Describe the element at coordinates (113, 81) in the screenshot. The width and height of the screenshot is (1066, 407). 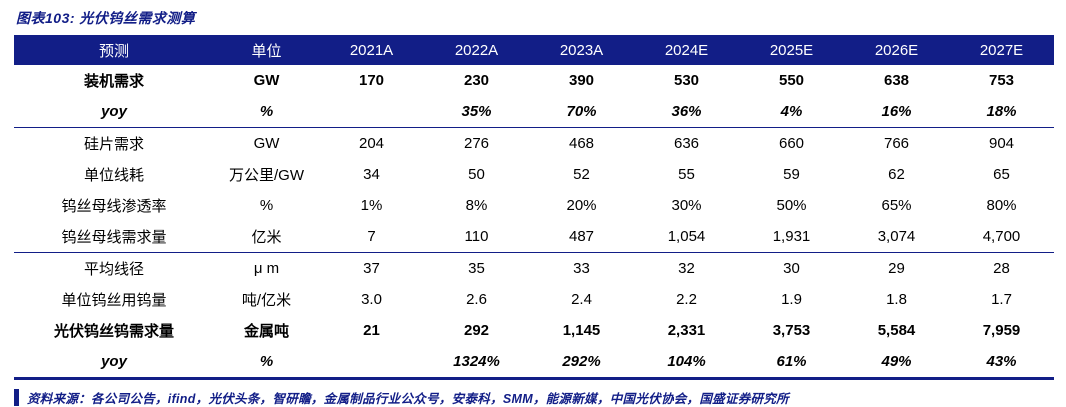
I see `row-label: 装机需求` at that location.